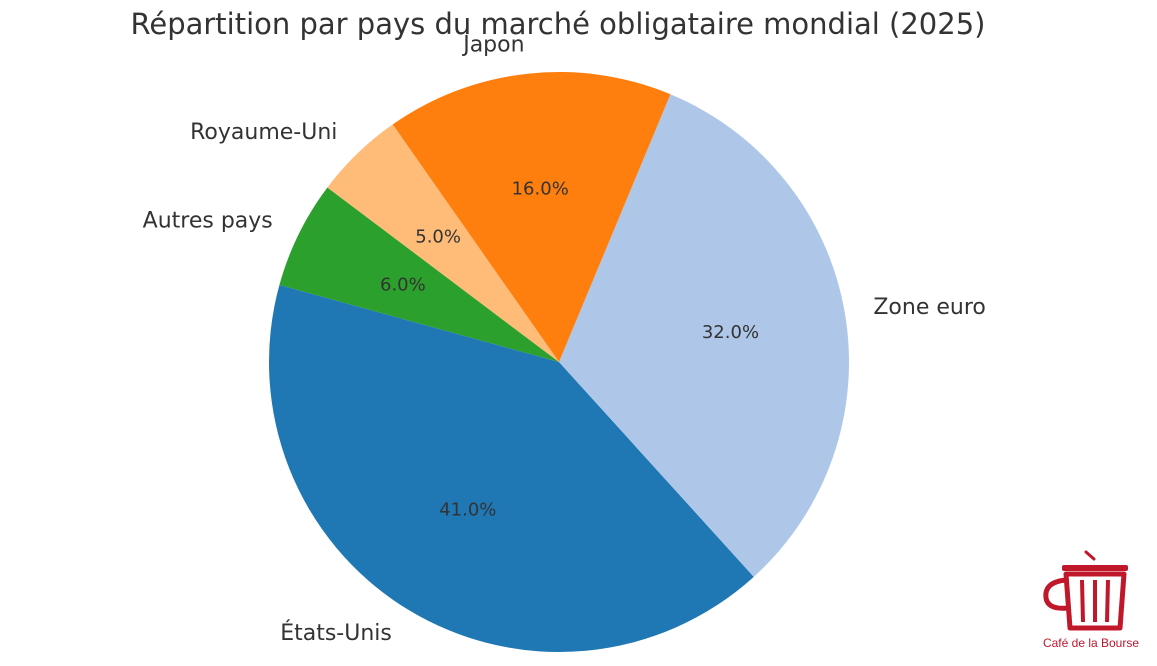  I want to click on slice-label-japon: Japon, so click(492, 44).